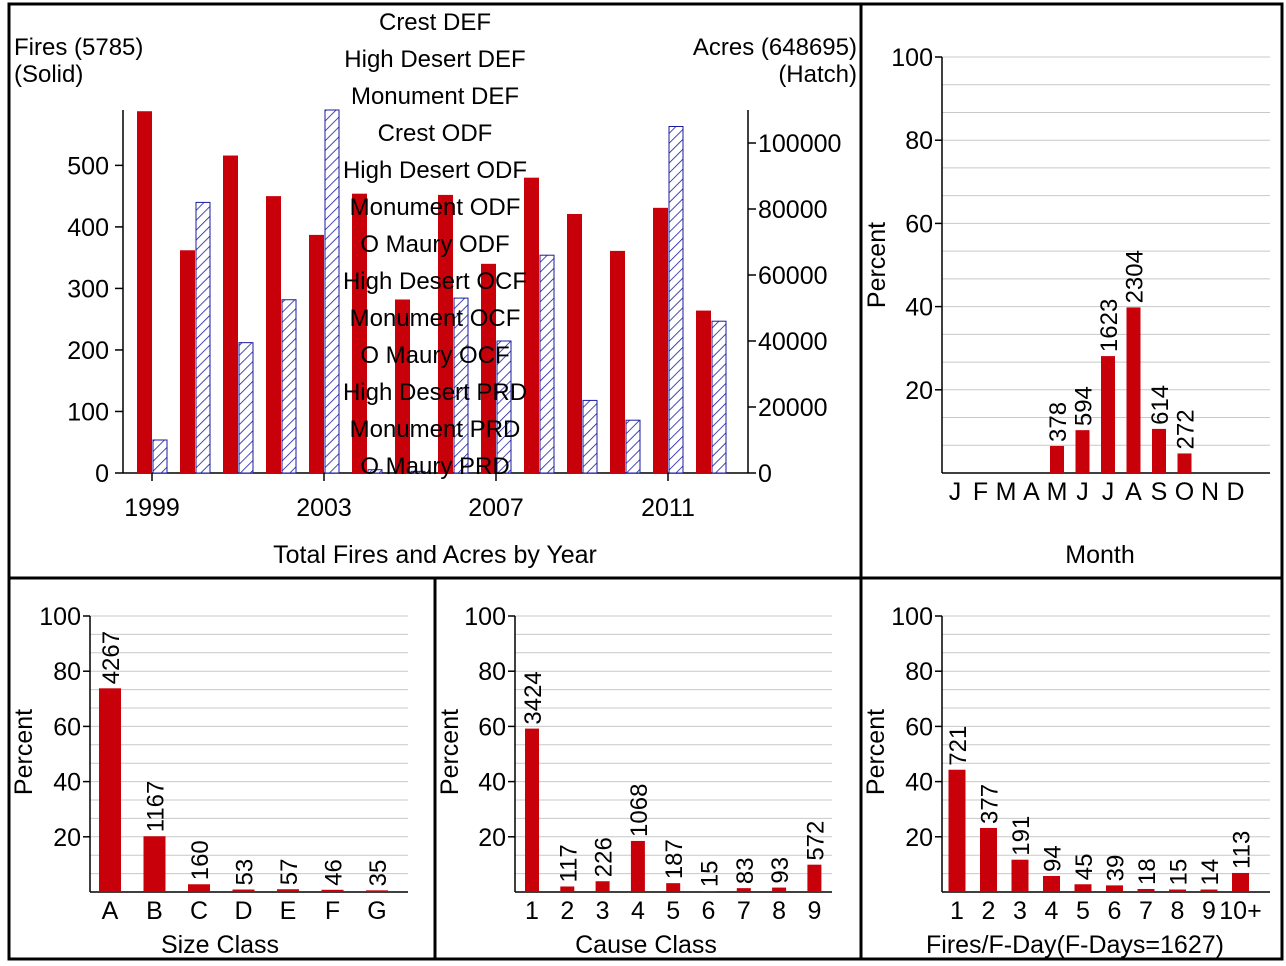  What do you see at coordinates (435, 170) in the screenshot?
I see `unit-list-item: High Desert ODF` at bounding box center [435, 170].